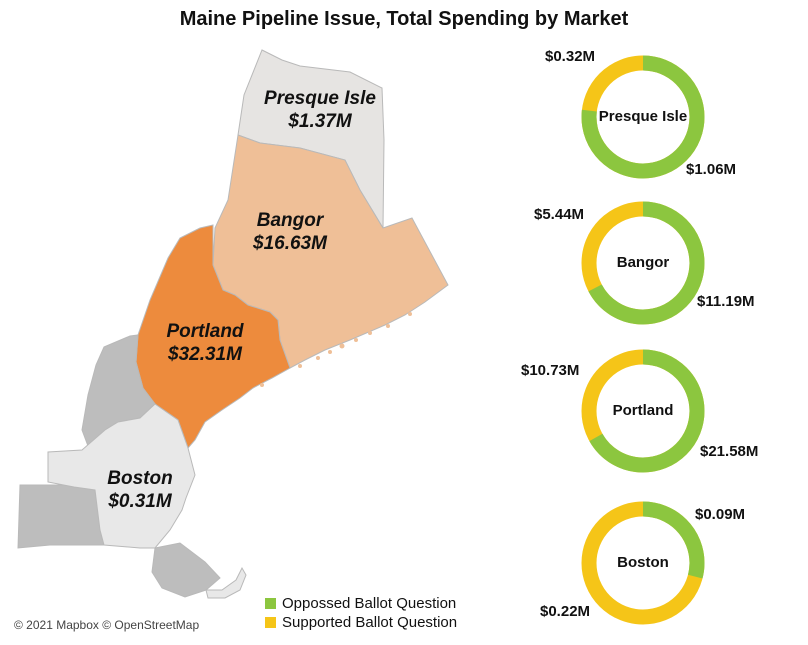 The height and width of the screenshot is (645, 808). Describe the element at coordinates (711, 169) in the screenshot. I see `opposed-label-presque-isle: $1.06M` at that location.